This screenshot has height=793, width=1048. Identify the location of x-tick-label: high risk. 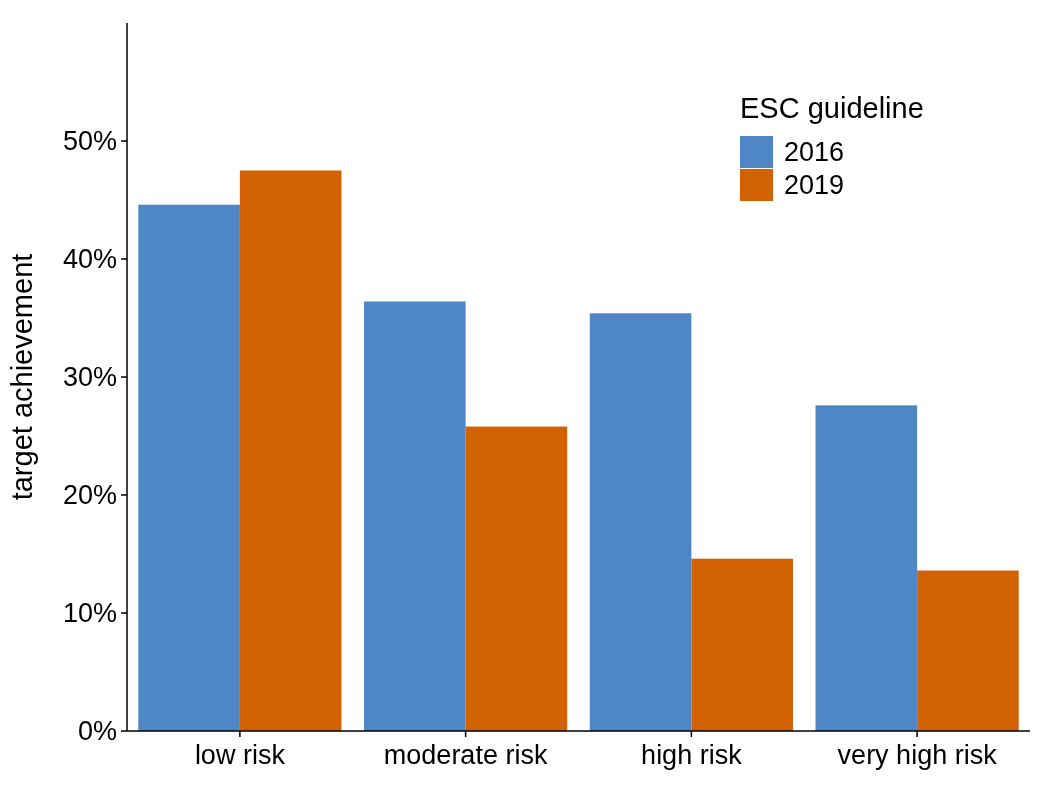
(692, 755).